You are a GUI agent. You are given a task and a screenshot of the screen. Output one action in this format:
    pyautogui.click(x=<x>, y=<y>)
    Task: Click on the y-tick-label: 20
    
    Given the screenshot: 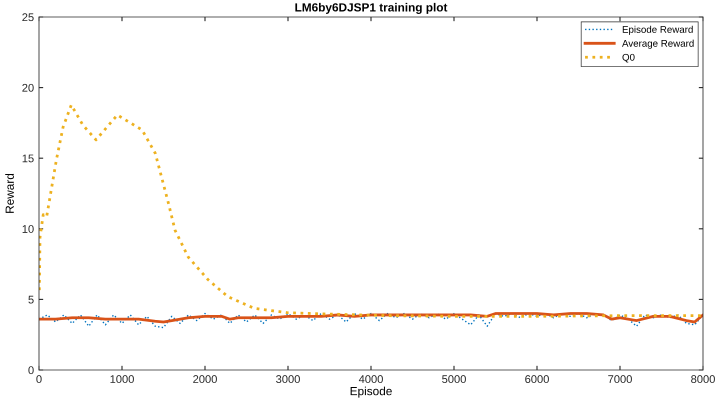 What is the action you would take?
    pyautogui.click(x=28, y=88)
    